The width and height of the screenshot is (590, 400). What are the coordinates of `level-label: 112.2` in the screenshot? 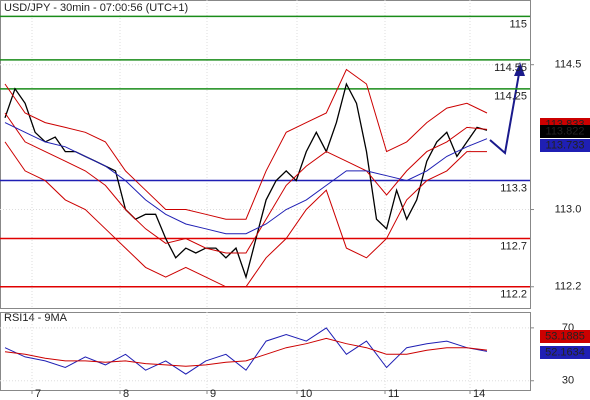 It's located at (513, 295).